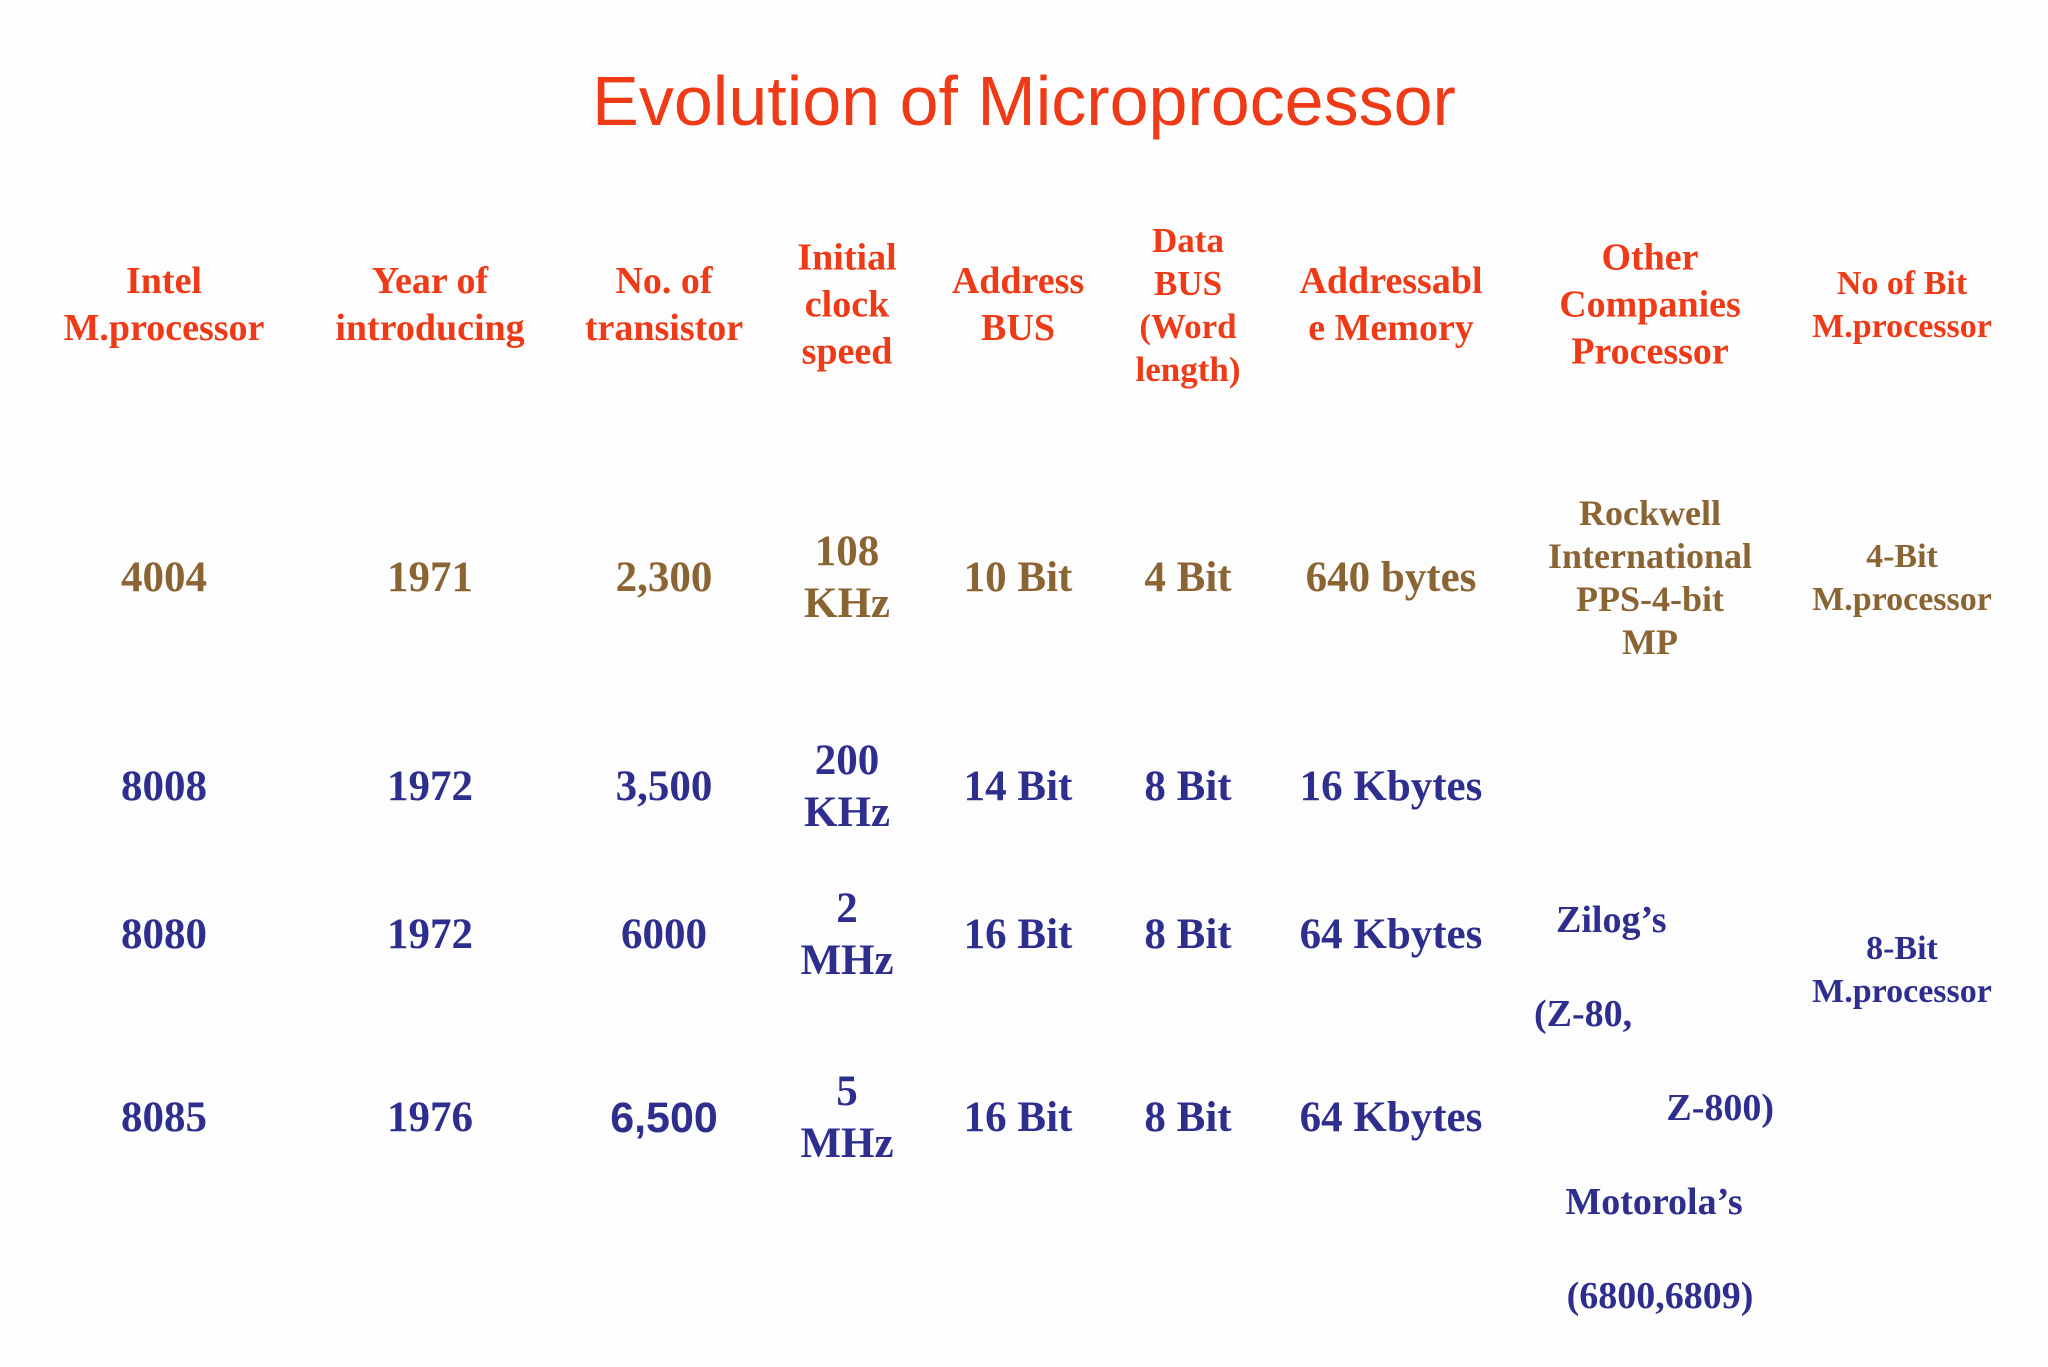 This screenshot has width=2048, height=1367. What do you see at coordinates (664, 577) in the screenshot?
I see `row-4004-transistors: 2,300` at bounding box center [664, 577].